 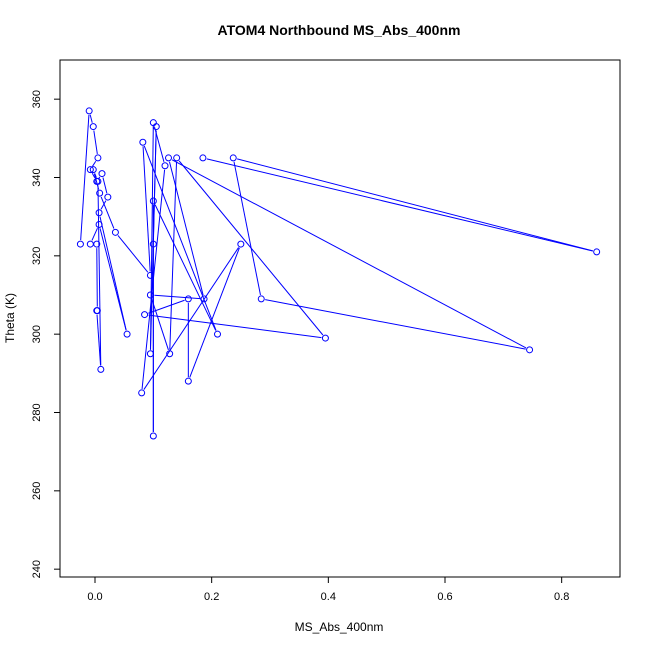 What do you see at coordinates (37, 412) in the screenshot?
I see `y-tick-label: 280` at bounding box center [37, 412].